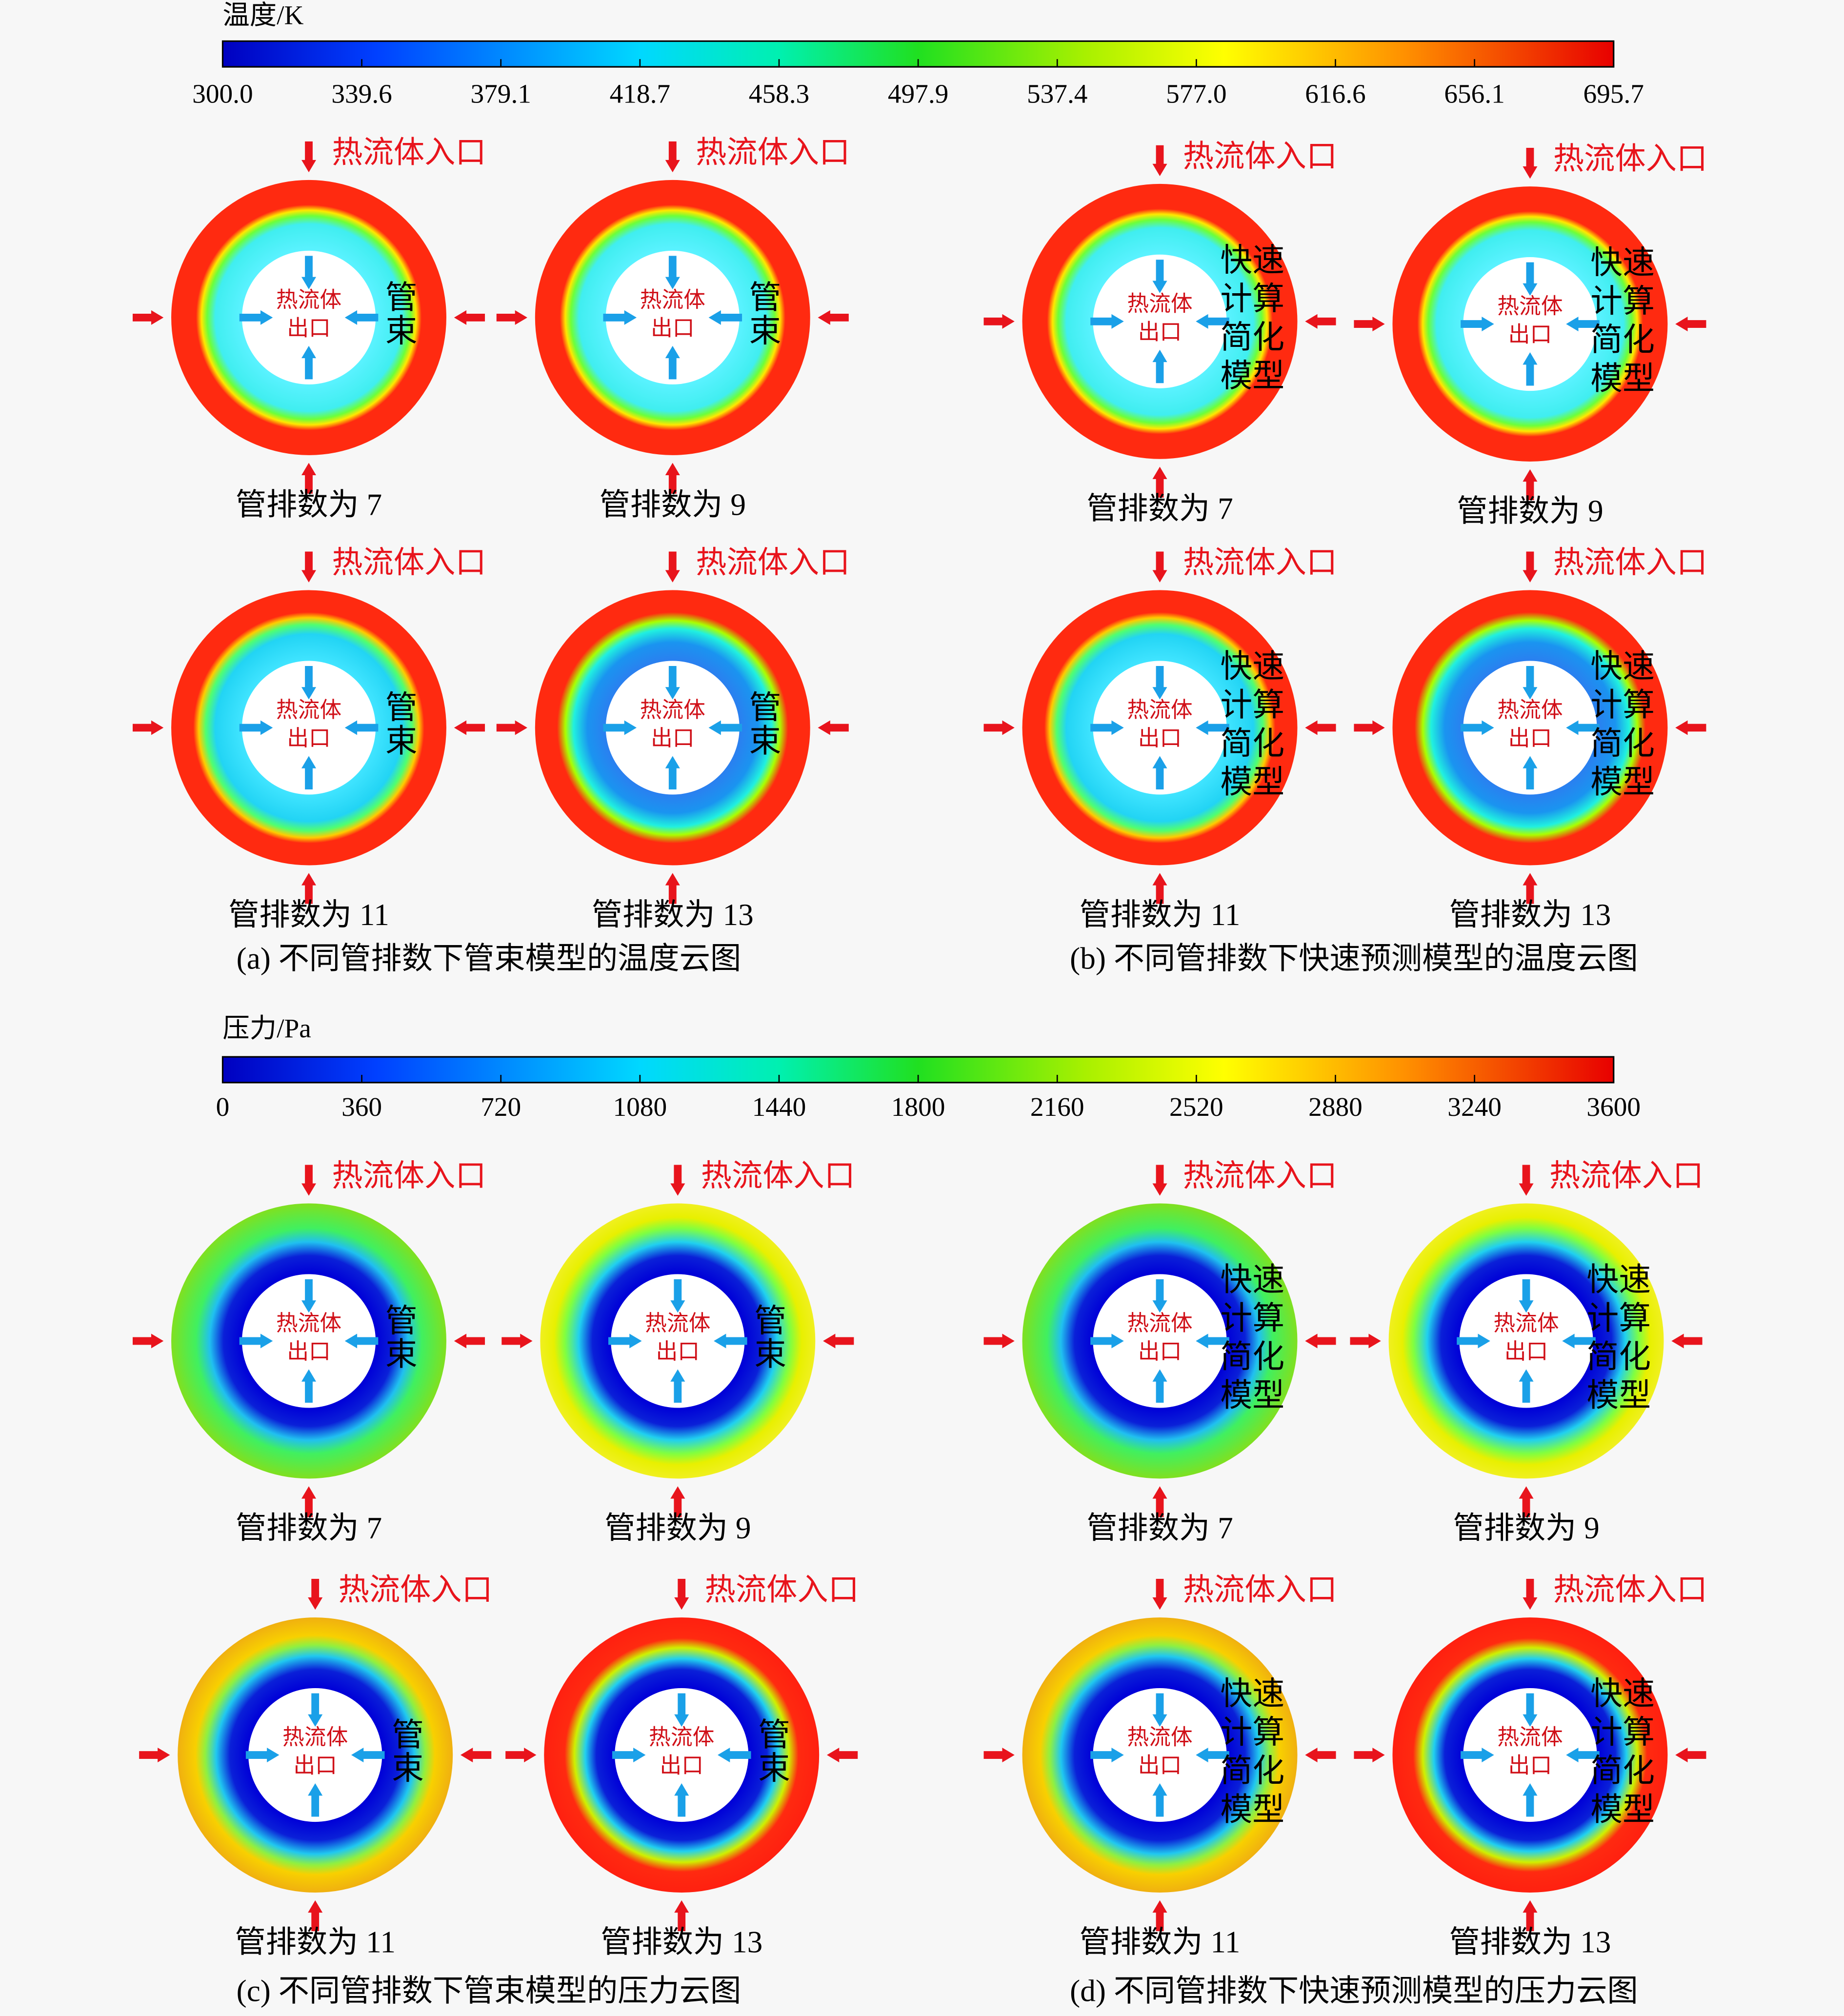  Describe the element at coordinates (1196, 1107) in the screenshot. I see `colorbar-tick-label: 2520` at that location.